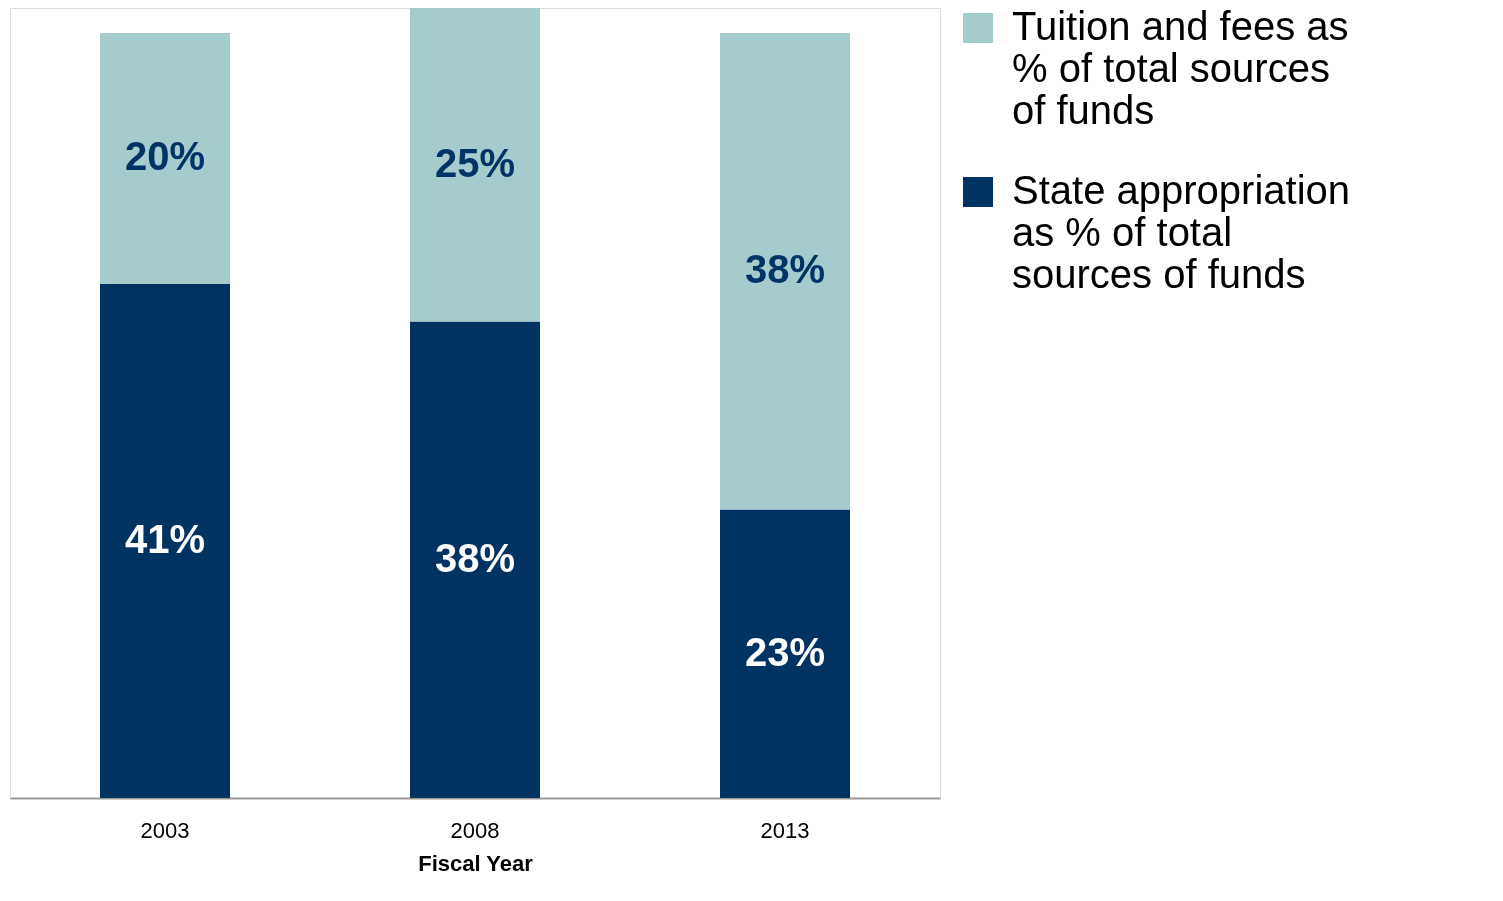 This screenshot has width=1503, height=901. I want to click on data-label: 41%, so click(165, 538).